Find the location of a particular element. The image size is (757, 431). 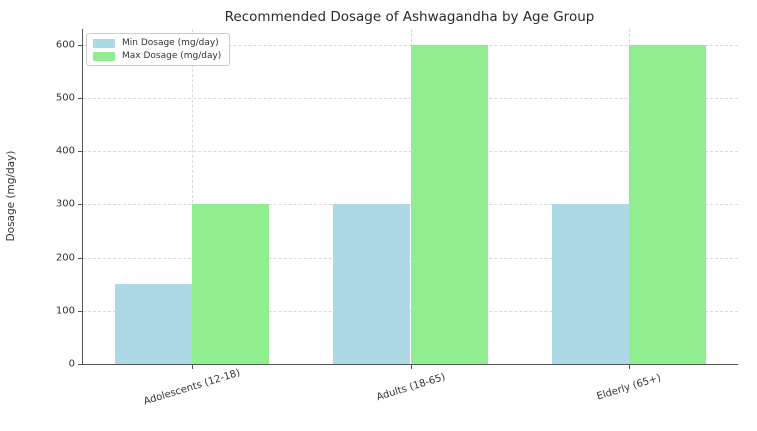

legend-item-min: Min Dosage (mg/day) is located at coordinates (157, 43).